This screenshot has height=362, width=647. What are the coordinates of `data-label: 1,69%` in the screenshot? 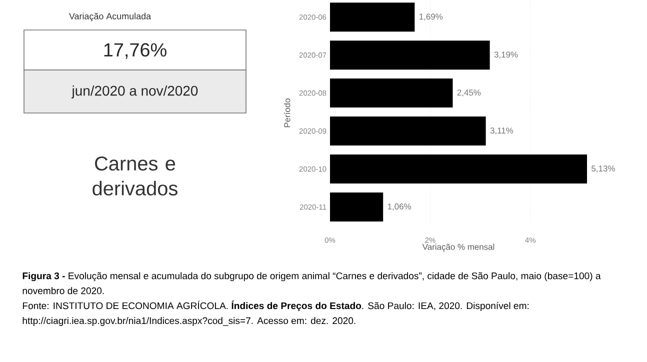 It's located at (431, 17).